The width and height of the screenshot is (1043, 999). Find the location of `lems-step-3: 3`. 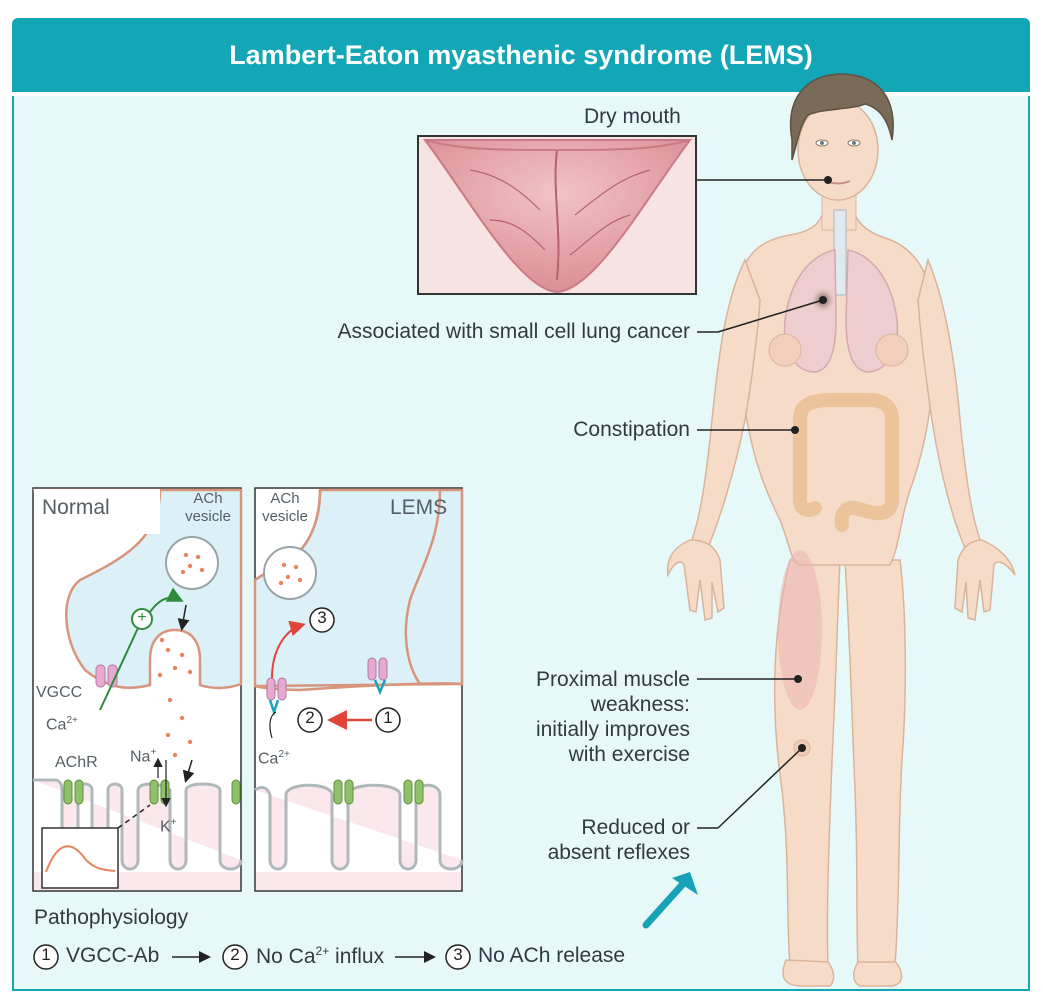

lems-step-3: 3 is located at coordinates (322, 617).